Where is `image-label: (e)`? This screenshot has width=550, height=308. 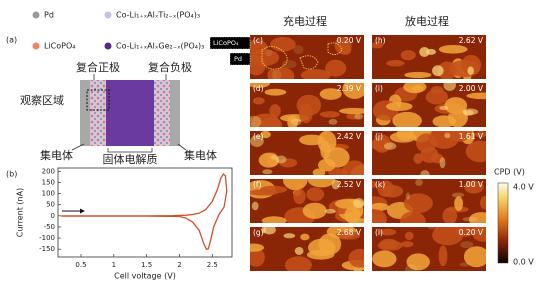
image-label: (e) is located at coordinates (258, 136).